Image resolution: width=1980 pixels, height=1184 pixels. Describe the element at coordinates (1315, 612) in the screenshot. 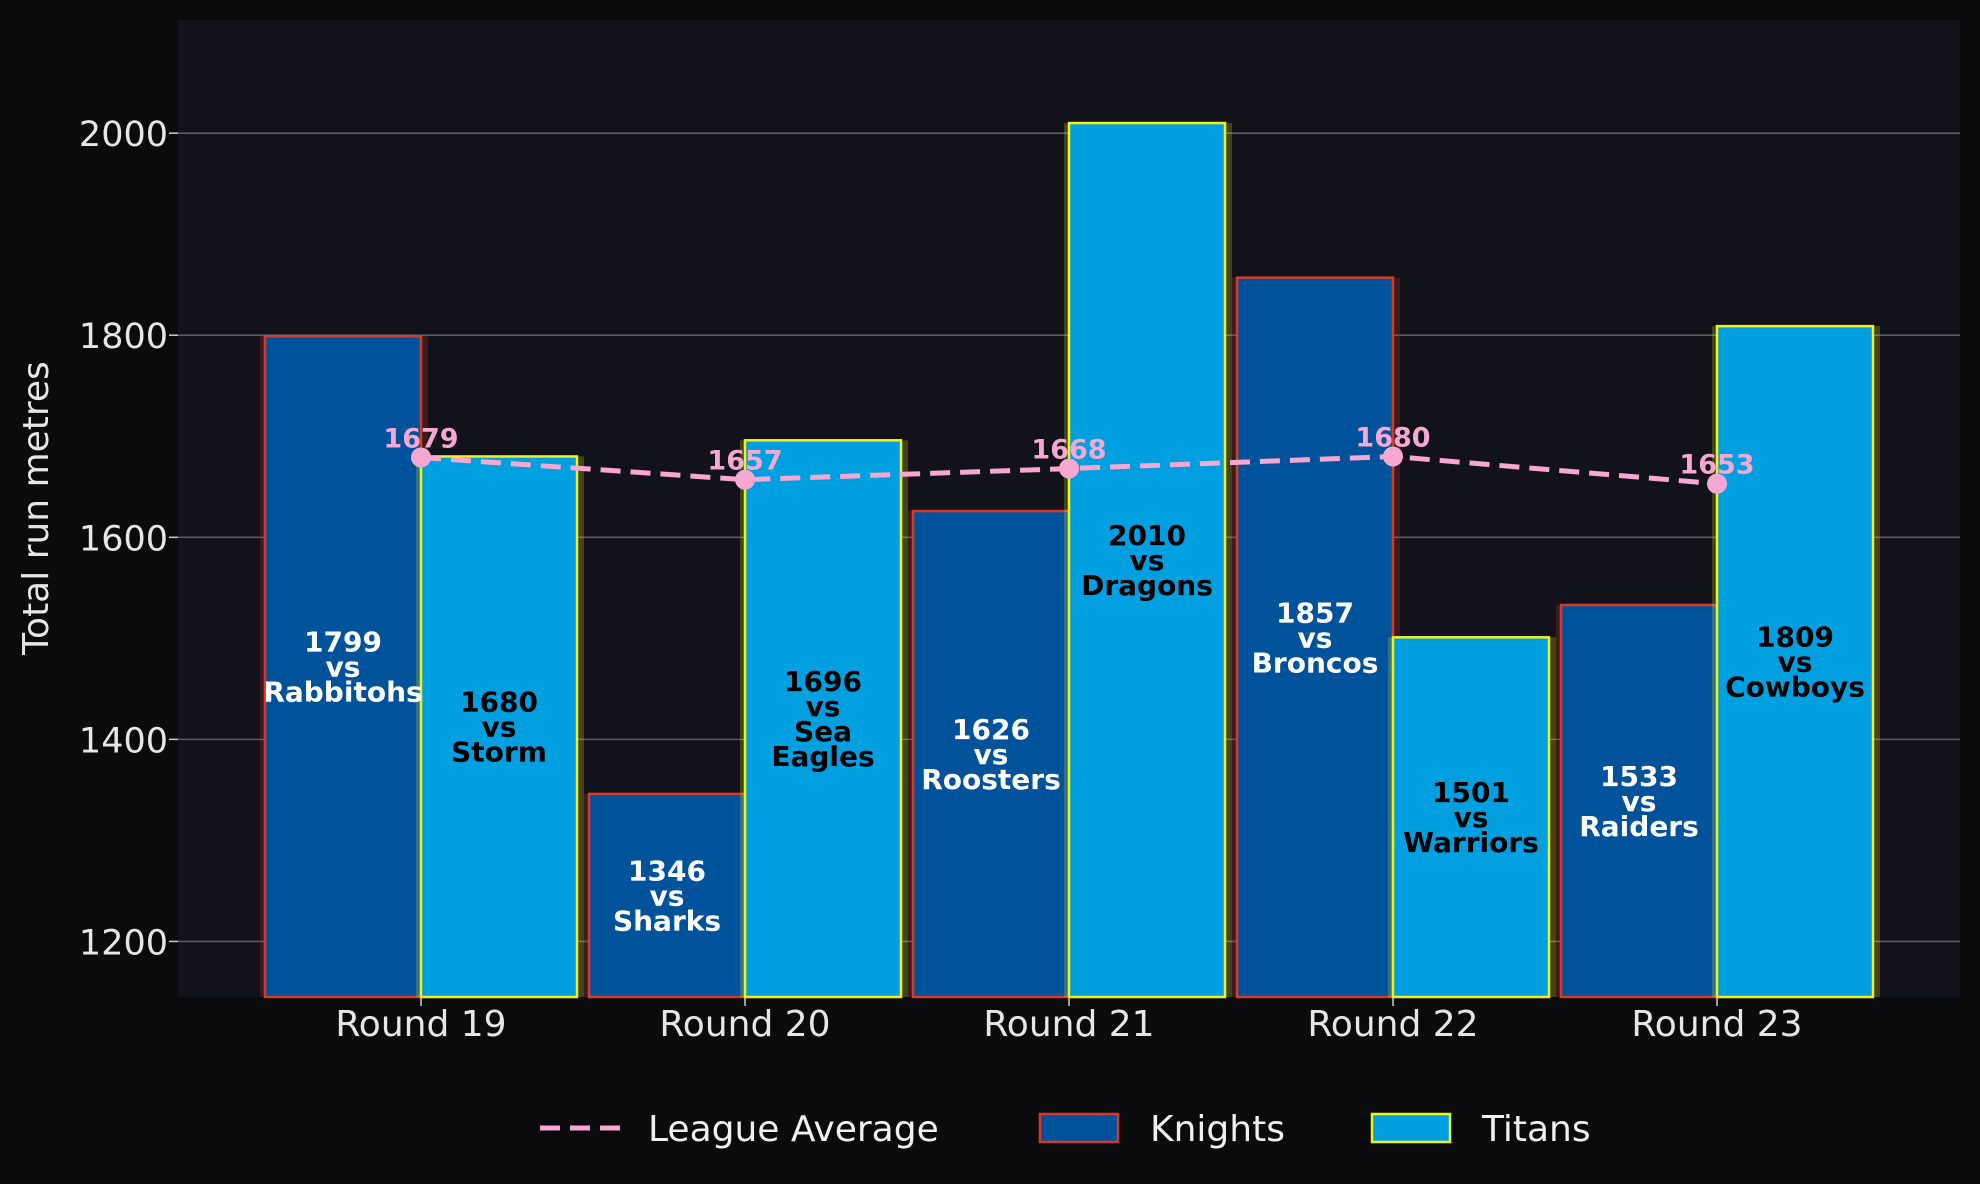

I see `bar-value-label-line: 1857` at that location.